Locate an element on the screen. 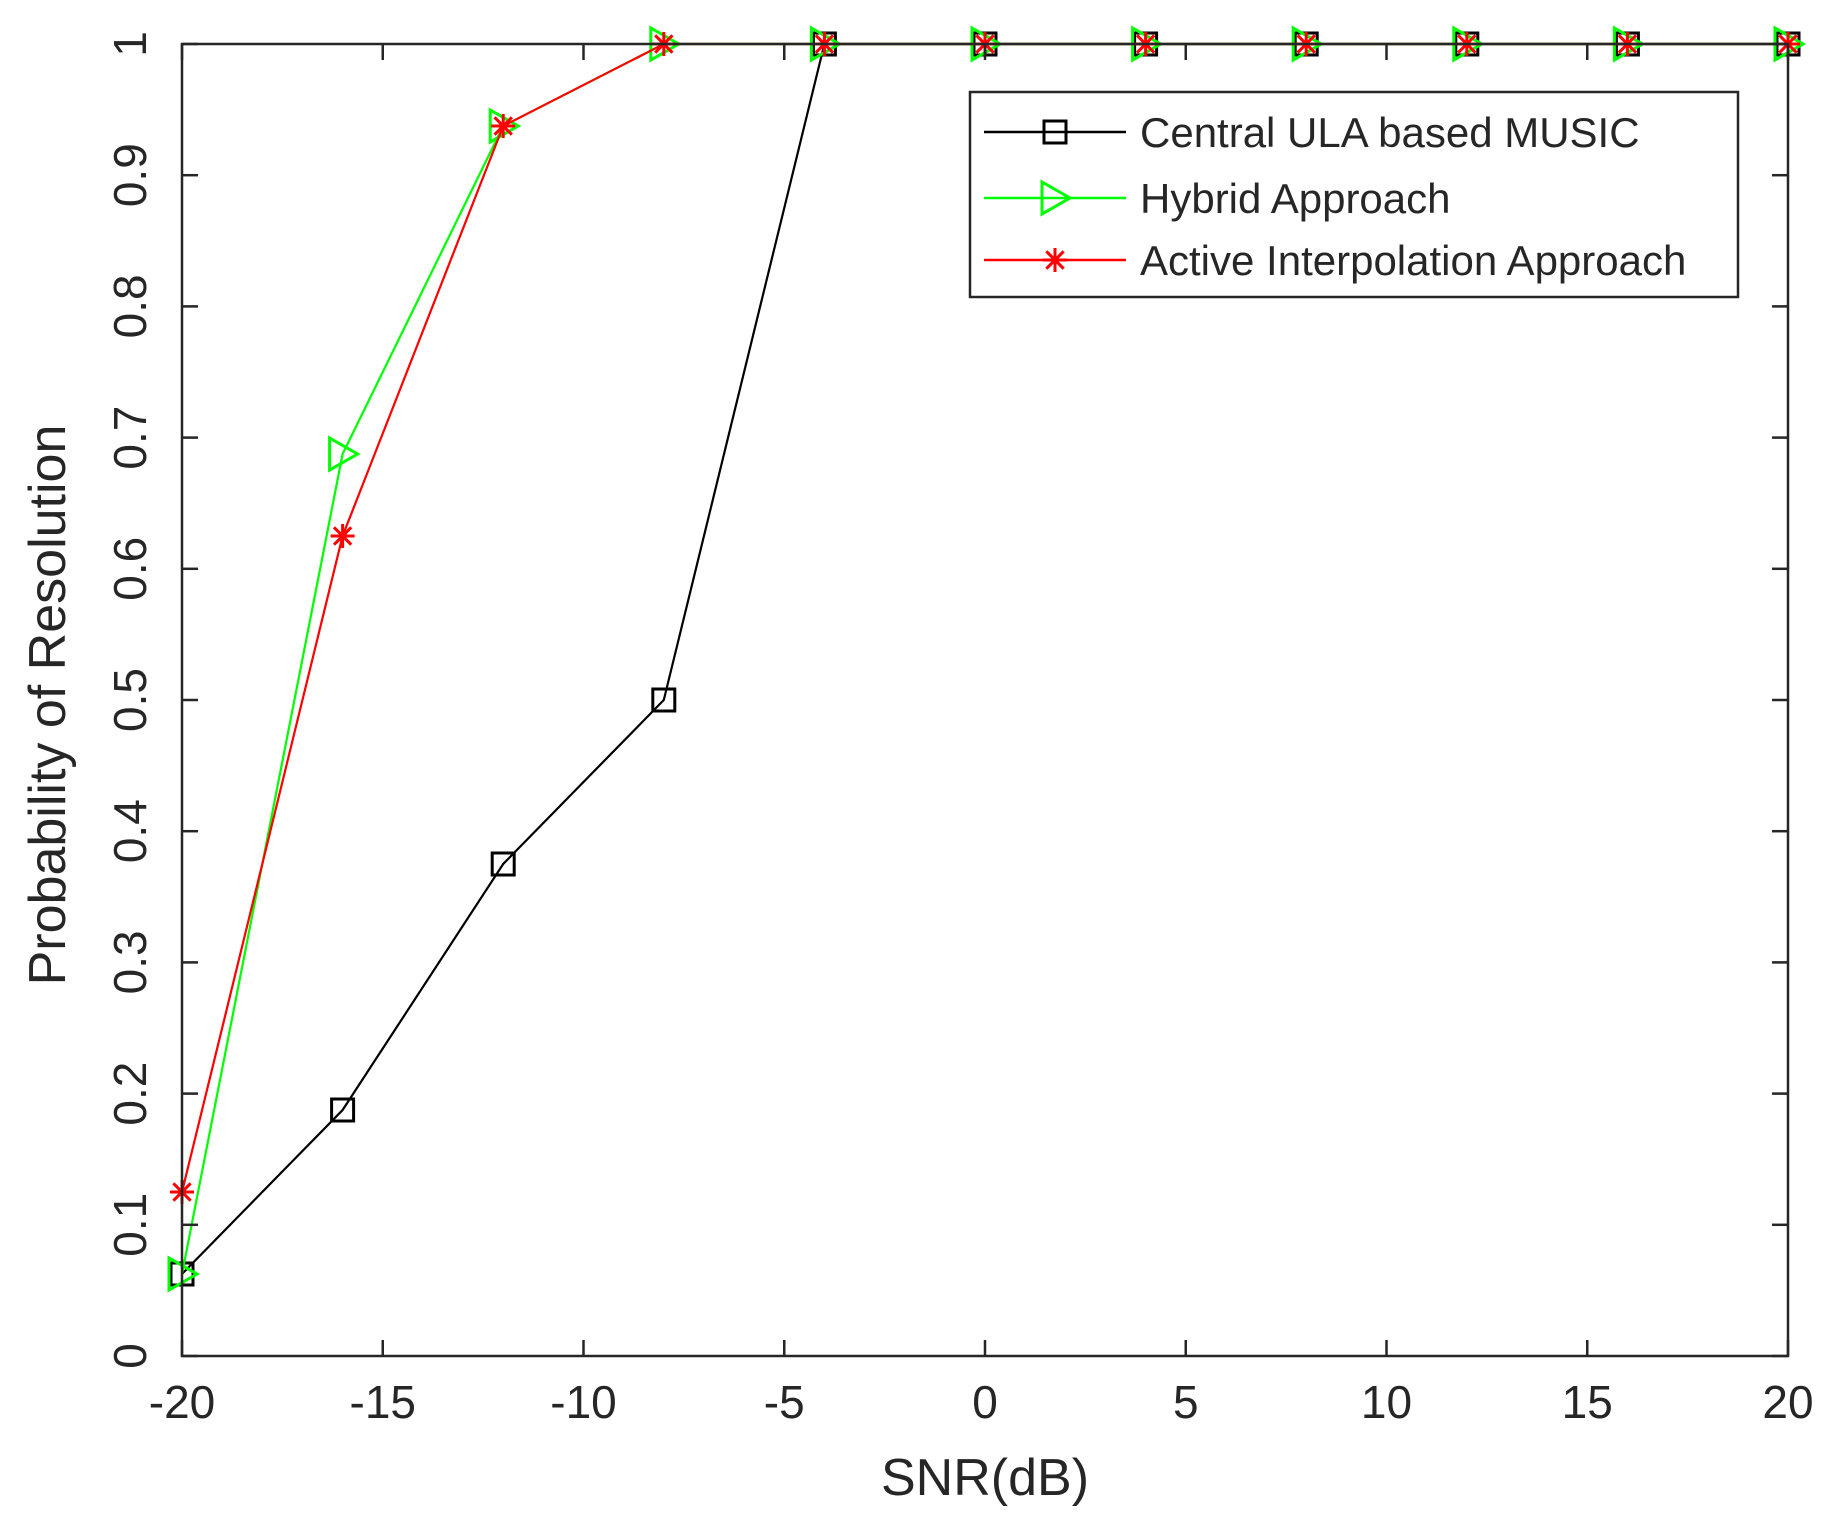  y-tick-label-9: 0.9 is located at coordinates (130, 175).